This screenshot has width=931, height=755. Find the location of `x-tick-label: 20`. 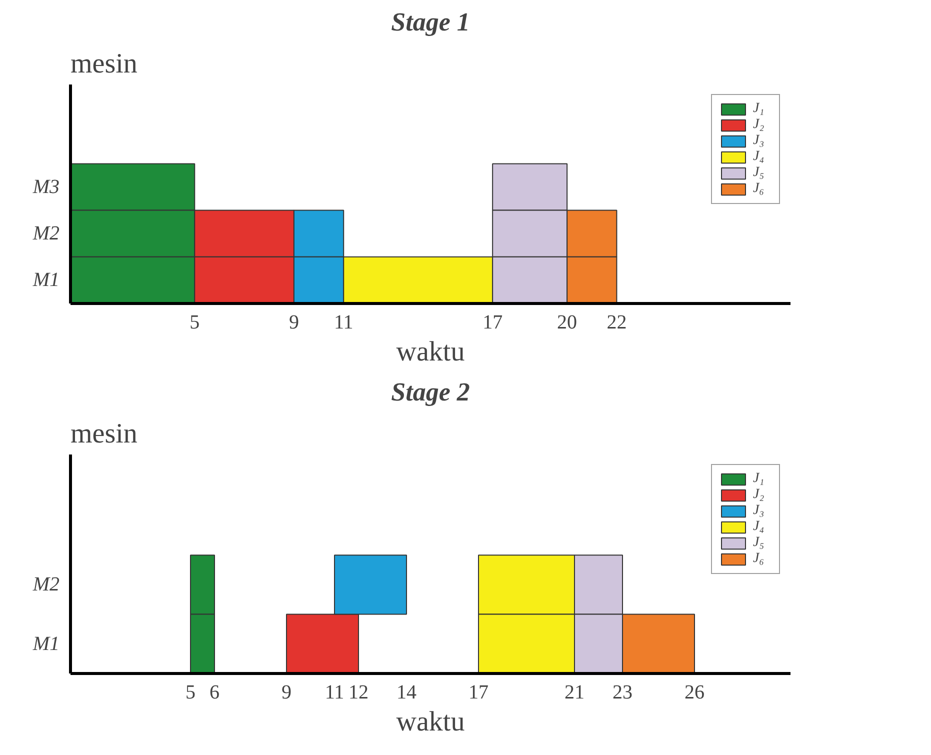

x-tick-label: 20 is located at coordinates (567, 323).